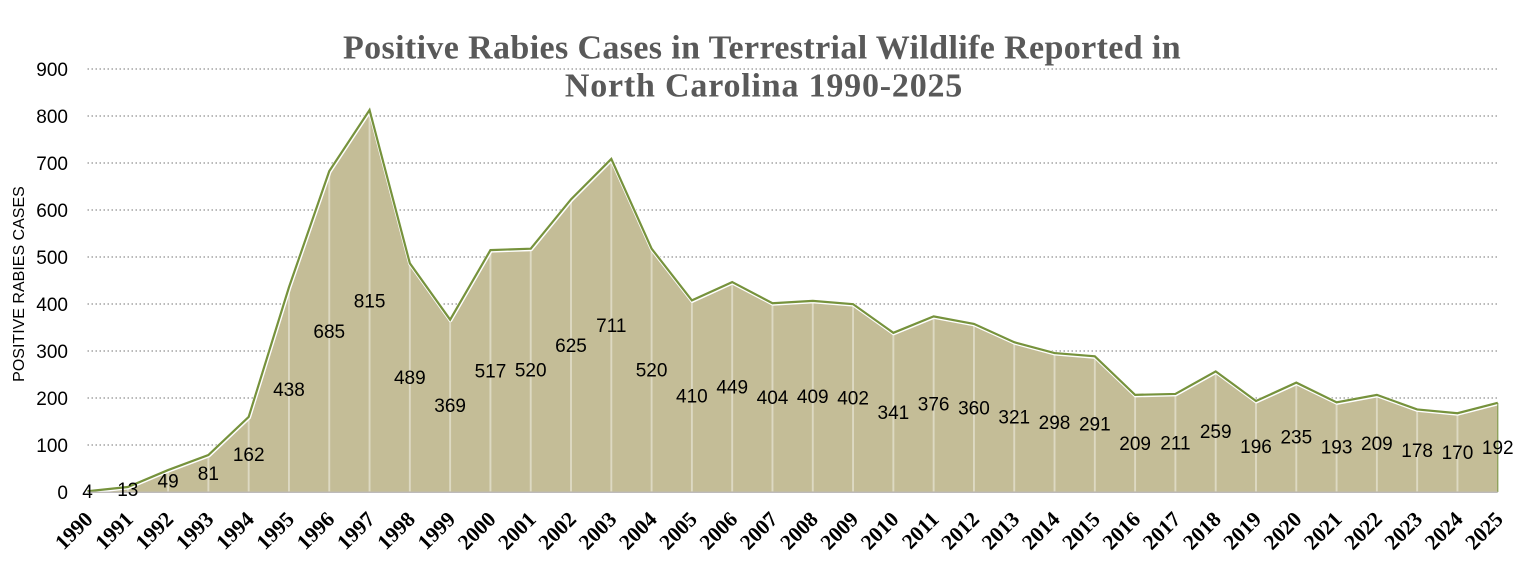 This screenshot has width=1518, height=562. What do you see at coordinates (249, 455) in the screenshot?
I see `svg-text: 162` at bounding box center [249, 455].